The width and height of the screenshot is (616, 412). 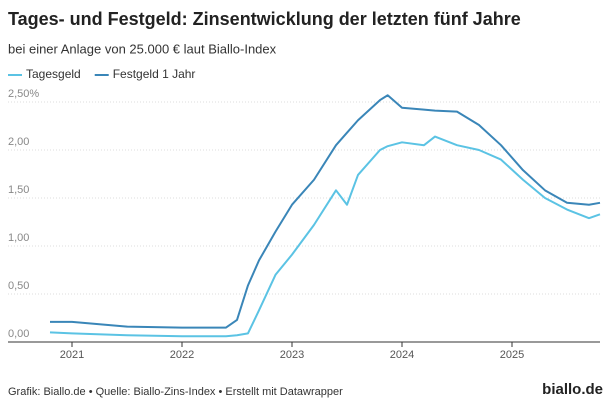 I want to click on legend-label: Festgeld 1 Jahr, so click(x=154, y=74).